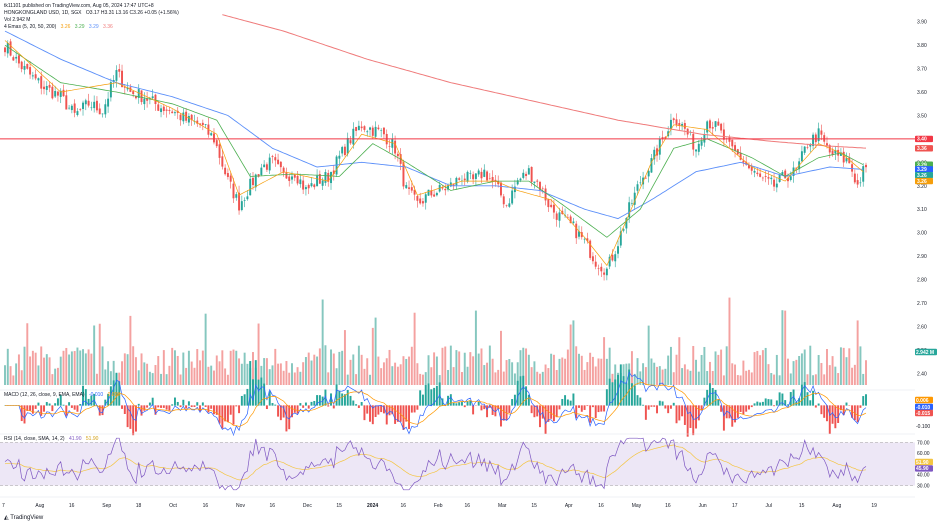  What do you see at coordinates (43, 13) in the screenshot?
I see `symbol-name: HONGKONGLAND USD, 1D, SGX` at bounding box center [43, 13].